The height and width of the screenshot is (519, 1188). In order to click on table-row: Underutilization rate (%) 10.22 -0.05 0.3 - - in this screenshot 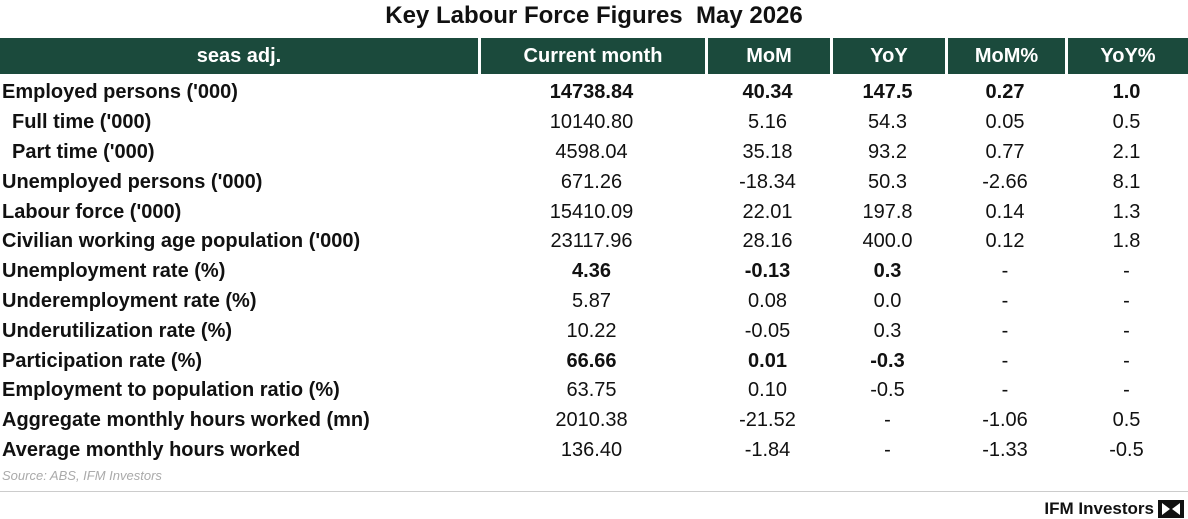, I will do `click(594, 331)`.